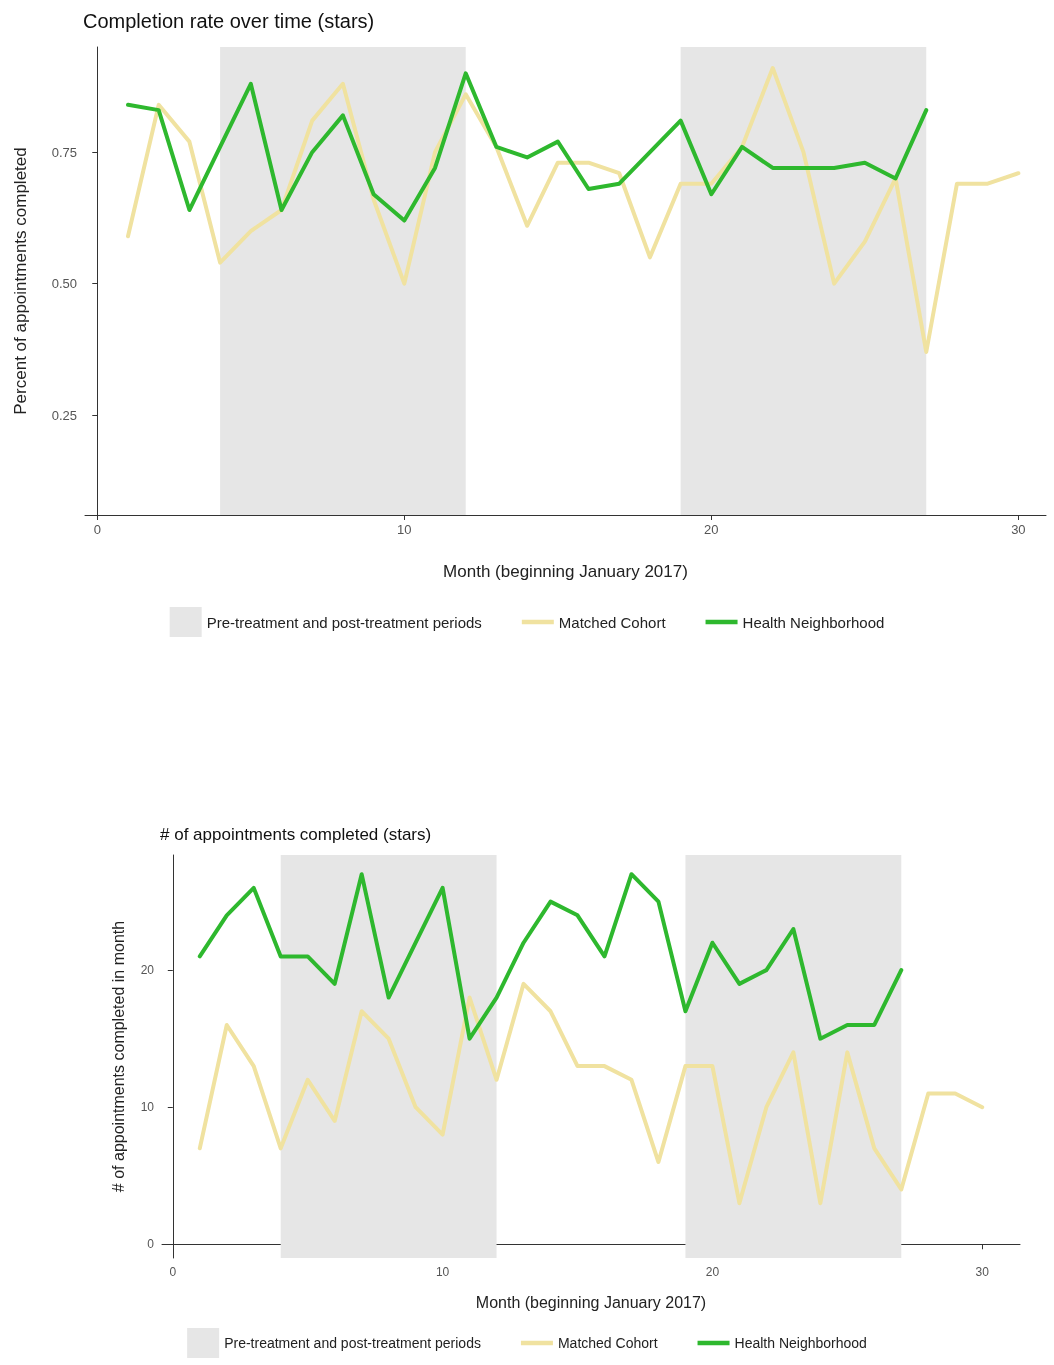 The height and width of the screenshot is (1365, 1054). Describe the element at coordinates (151, 1244) in the screenshot. I see `y-tick-label: 0` at that location.